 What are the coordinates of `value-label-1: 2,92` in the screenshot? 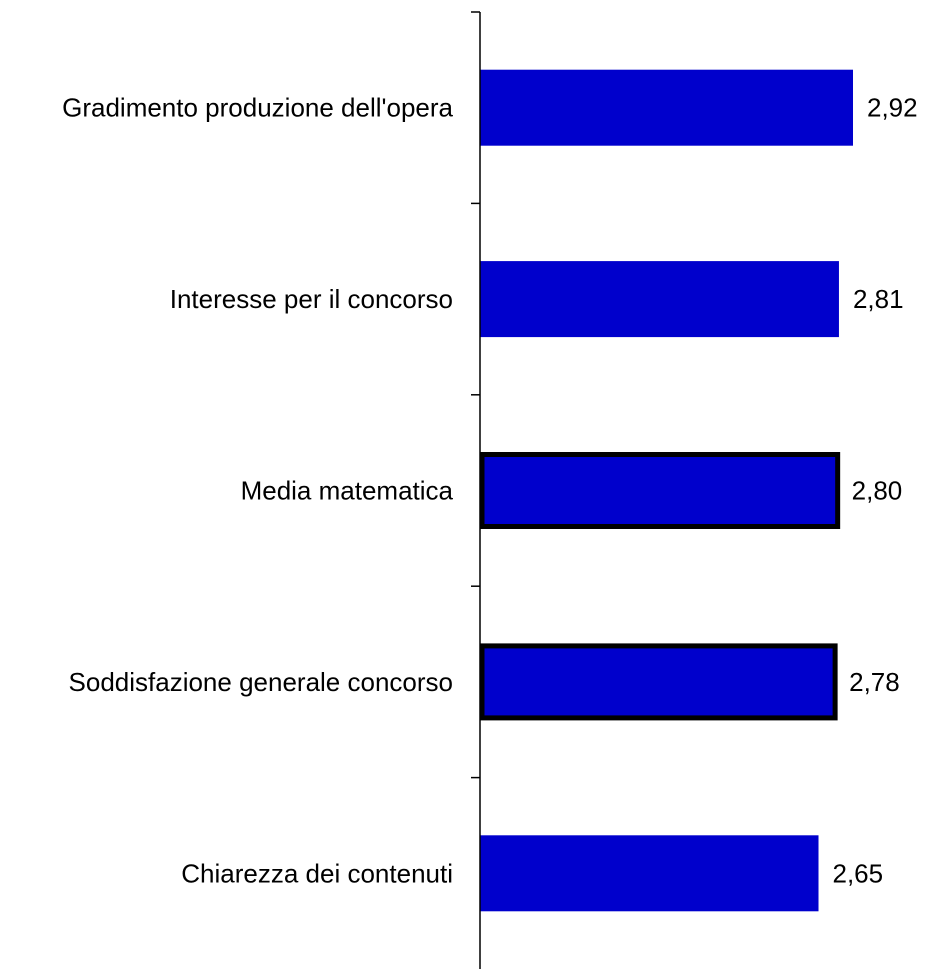 It's located at (892, 108).